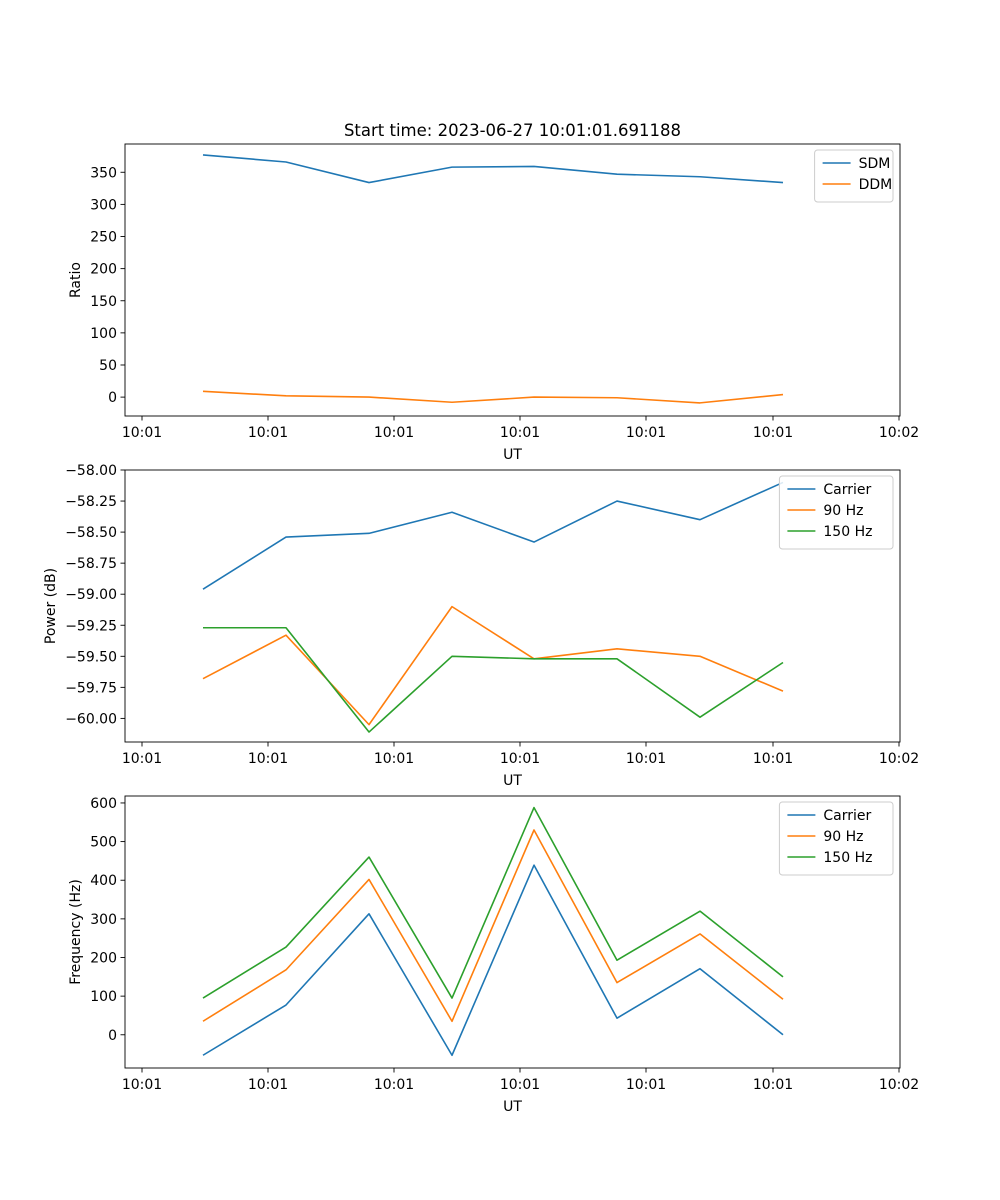 The image size is (1000, 1200). I want to click on y-tick-label-3-1: 0, so click(112, 1036).